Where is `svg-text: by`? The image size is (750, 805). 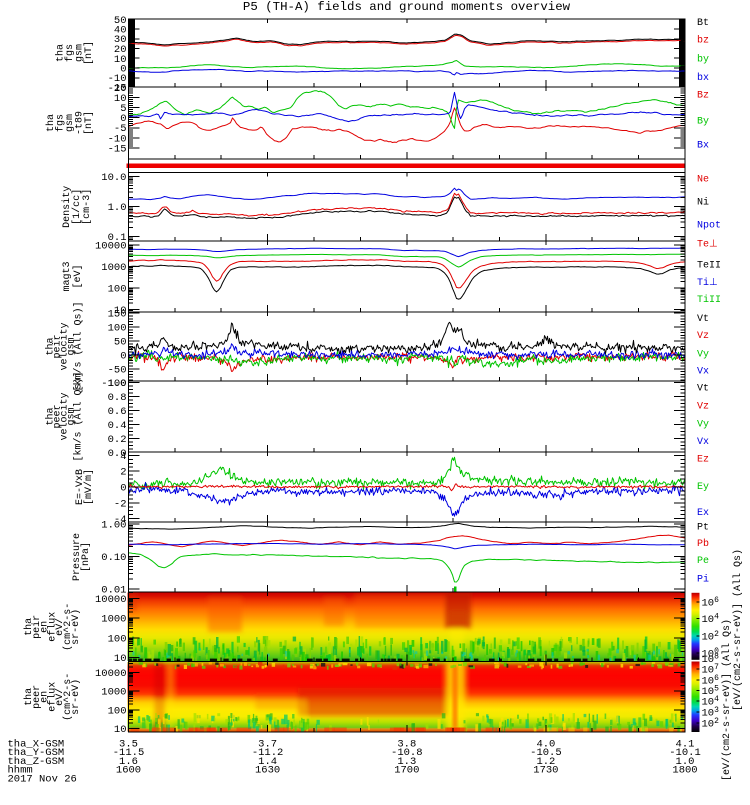
svg-text: by is located at coordinates (703, 59).